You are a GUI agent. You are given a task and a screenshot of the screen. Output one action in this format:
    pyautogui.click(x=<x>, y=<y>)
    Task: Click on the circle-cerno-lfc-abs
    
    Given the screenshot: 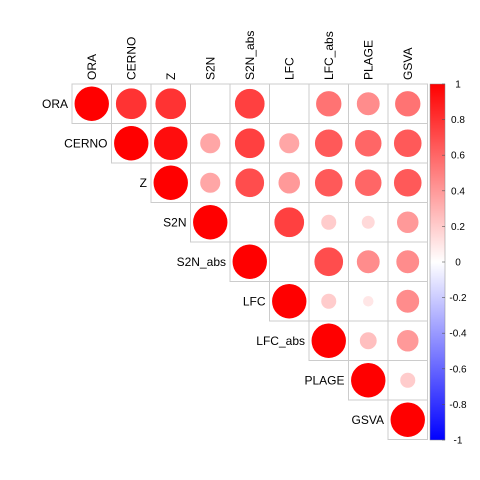 What is the action you would take?
    pyautogui.click(x=329, y=143)
    